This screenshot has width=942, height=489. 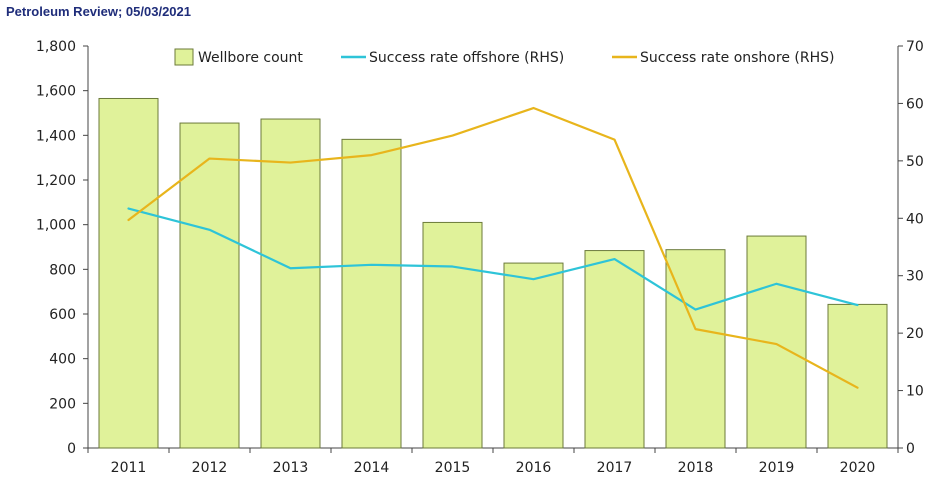 What do you see at coordinates (210, 468) in the screenshot?
I see `x-tick-label: 2012` at bounding box center [210, 468].